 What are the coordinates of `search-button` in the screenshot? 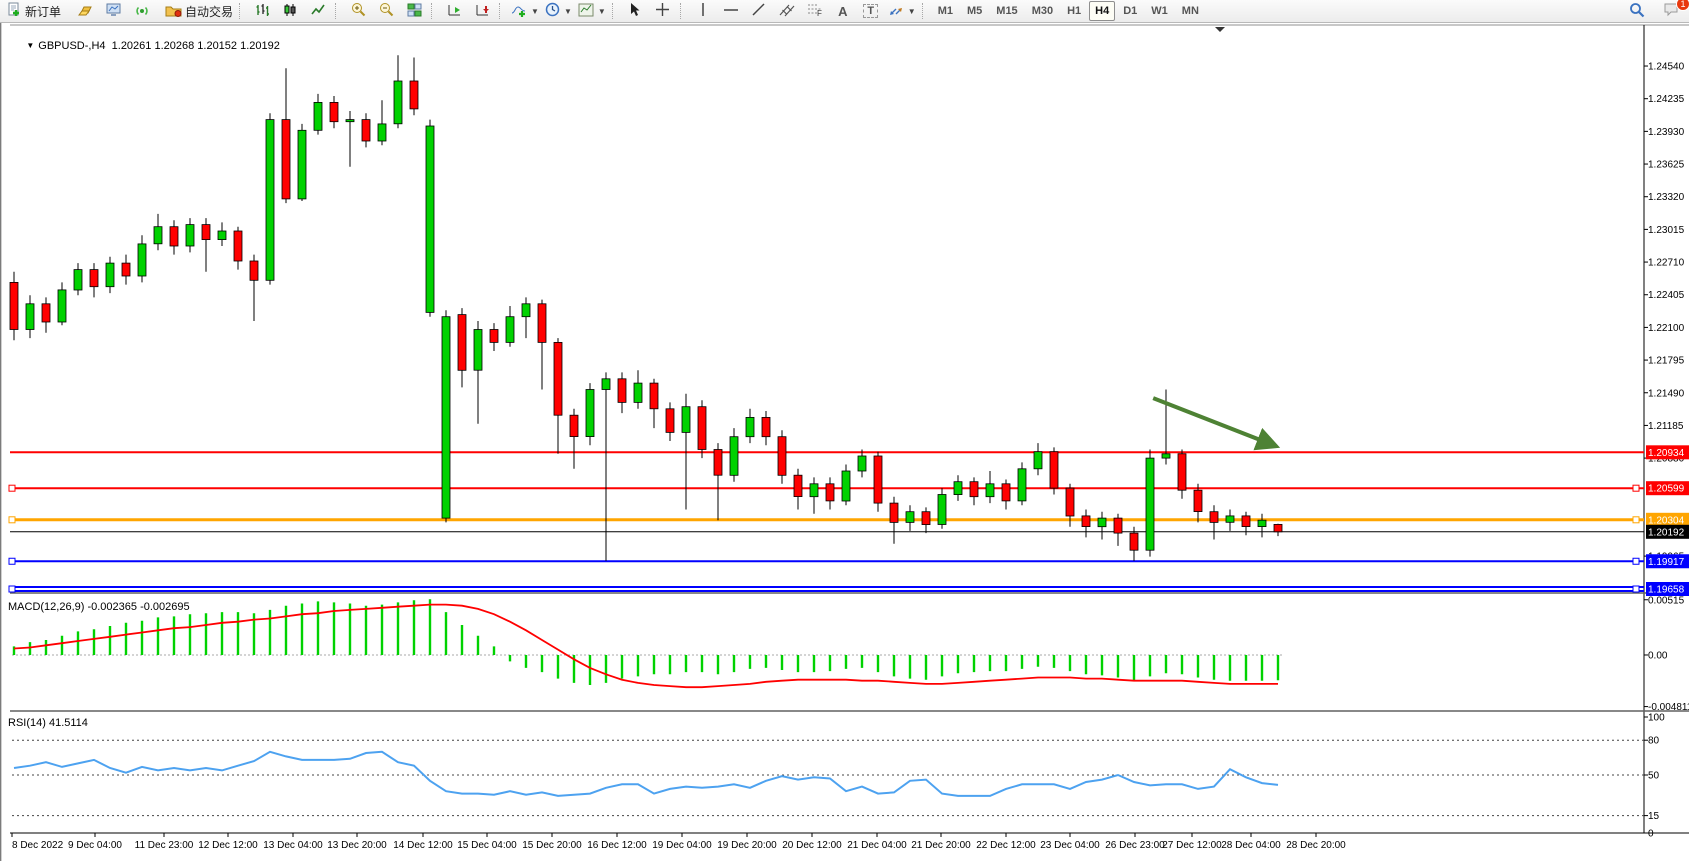 It's located at (1637, 11).